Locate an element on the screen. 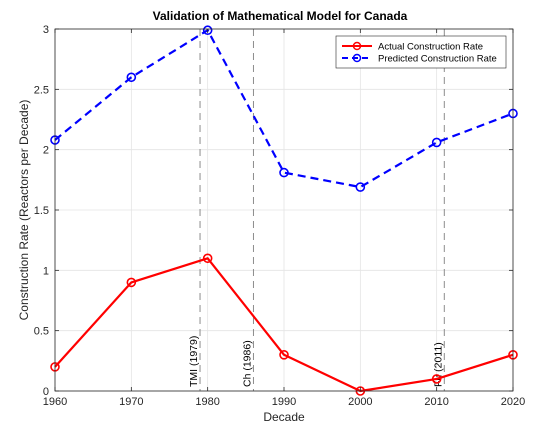 The width and height of the screenshot is (550, 440). event-label: Ch (1986) is located at coordinates (247, 363).